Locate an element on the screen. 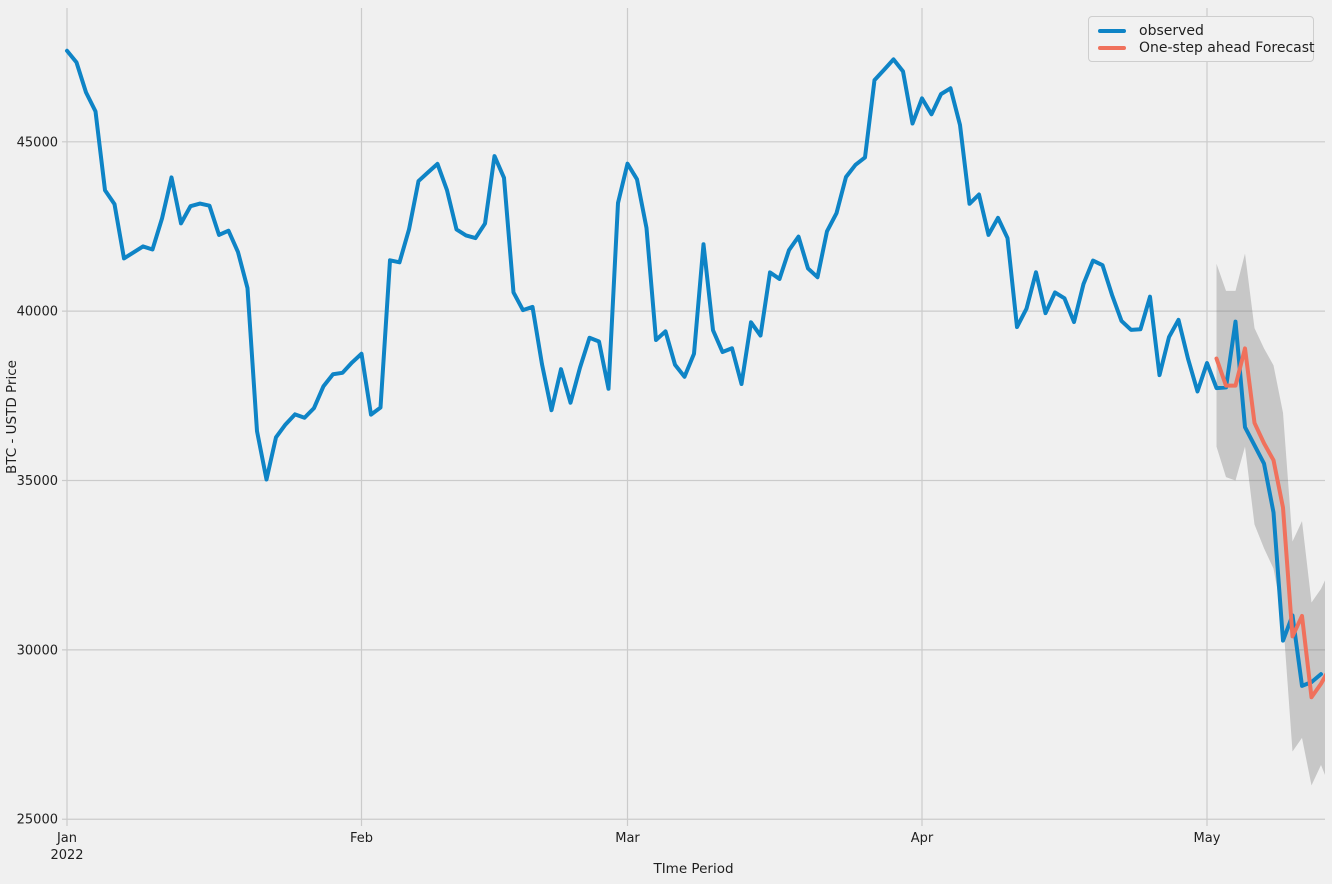 The width and height of the screenshot is (1332, 884). legend-item-forecast: One-step ahead Forecast is located at coordinates (1206, 48).